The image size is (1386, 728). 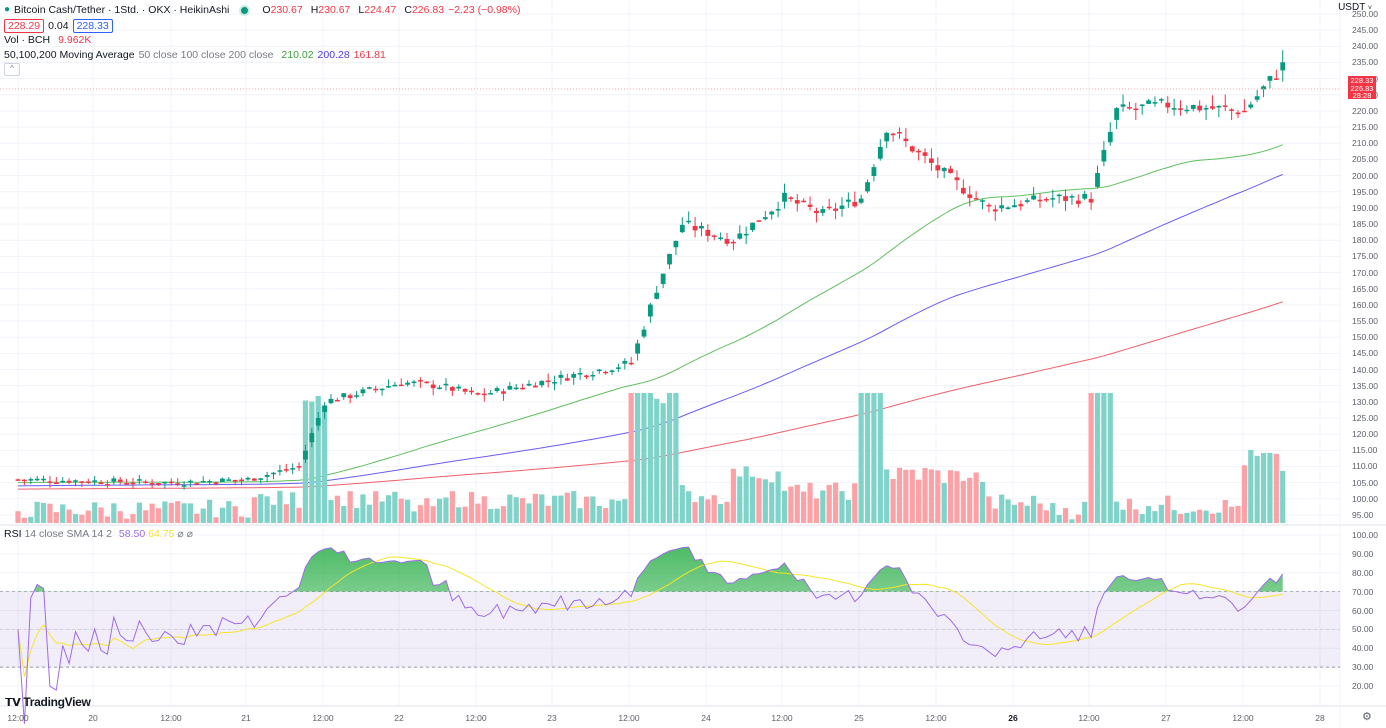 I want to click on price-tick: 140.00, so click(x=1365, y=369).